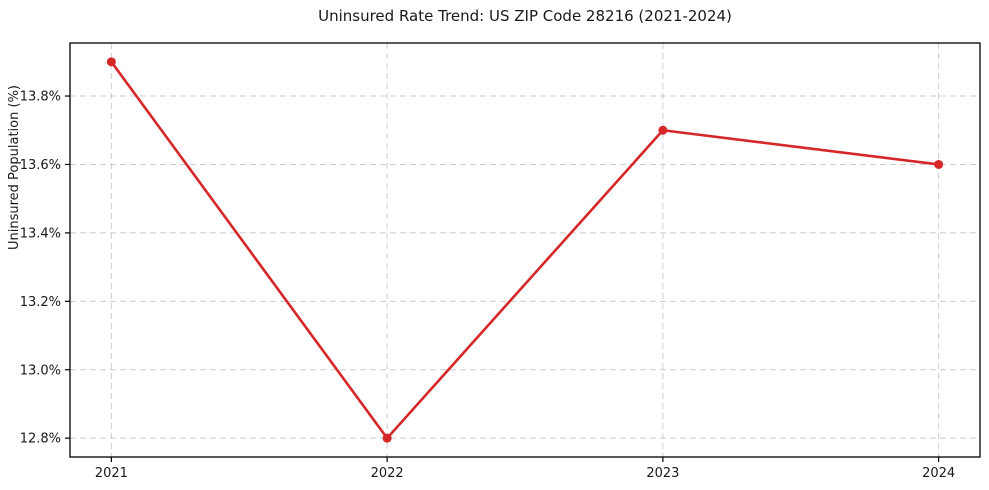 The width and height of the screenshot is (989, 490). What do you see at coordinates (387, 473) in the screenshot?
I see `x-tick-label: 2022` at bounding box center [387, 473].